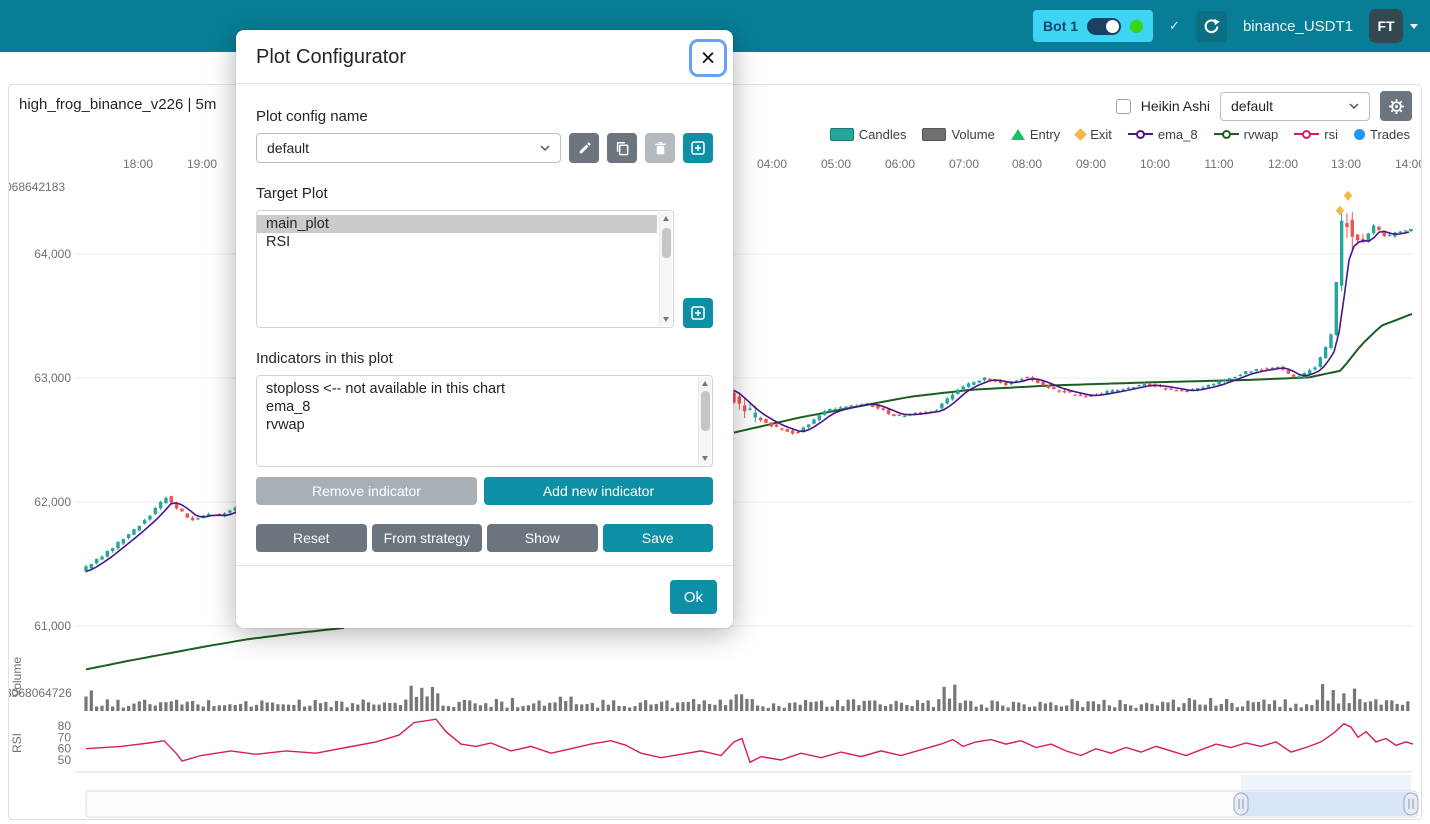  I want to click on plot-config-dropdown-value: default, so click(1252, 106).